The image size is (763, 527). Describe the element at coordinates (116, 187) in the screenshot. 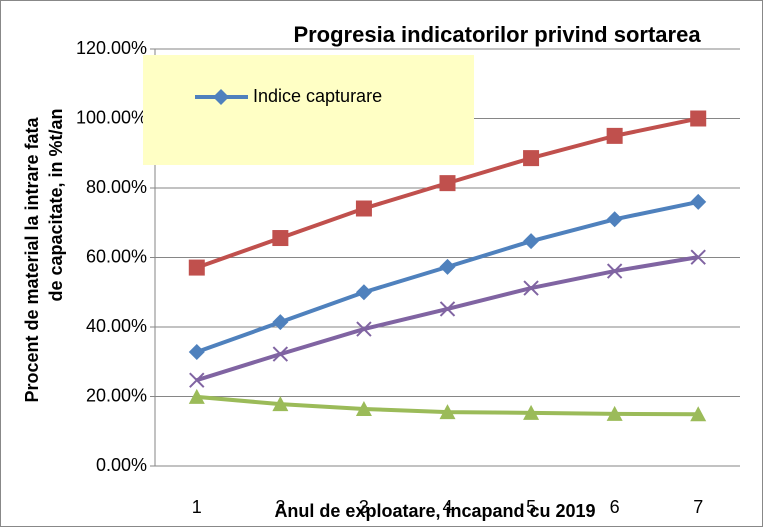

I see `y-tick-label: 80.00%` at that location.